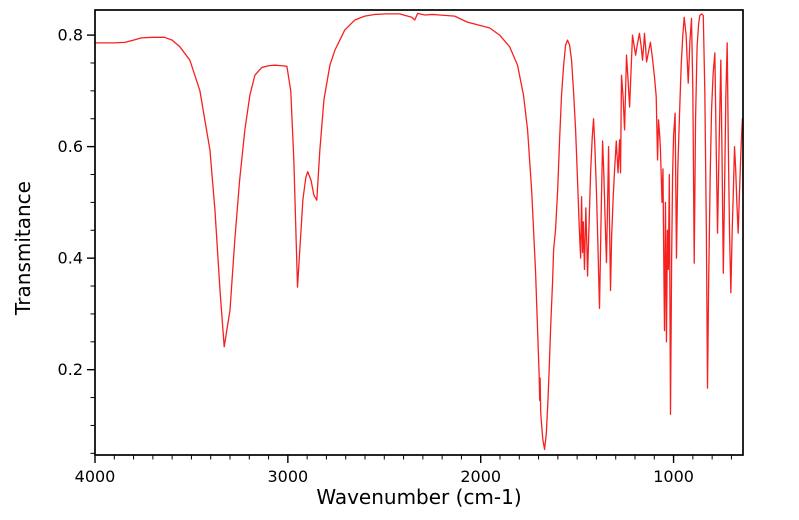  Describe the element at coordinates (413, 459) in the screenshot. I see `x-axis-ticks` at that location.